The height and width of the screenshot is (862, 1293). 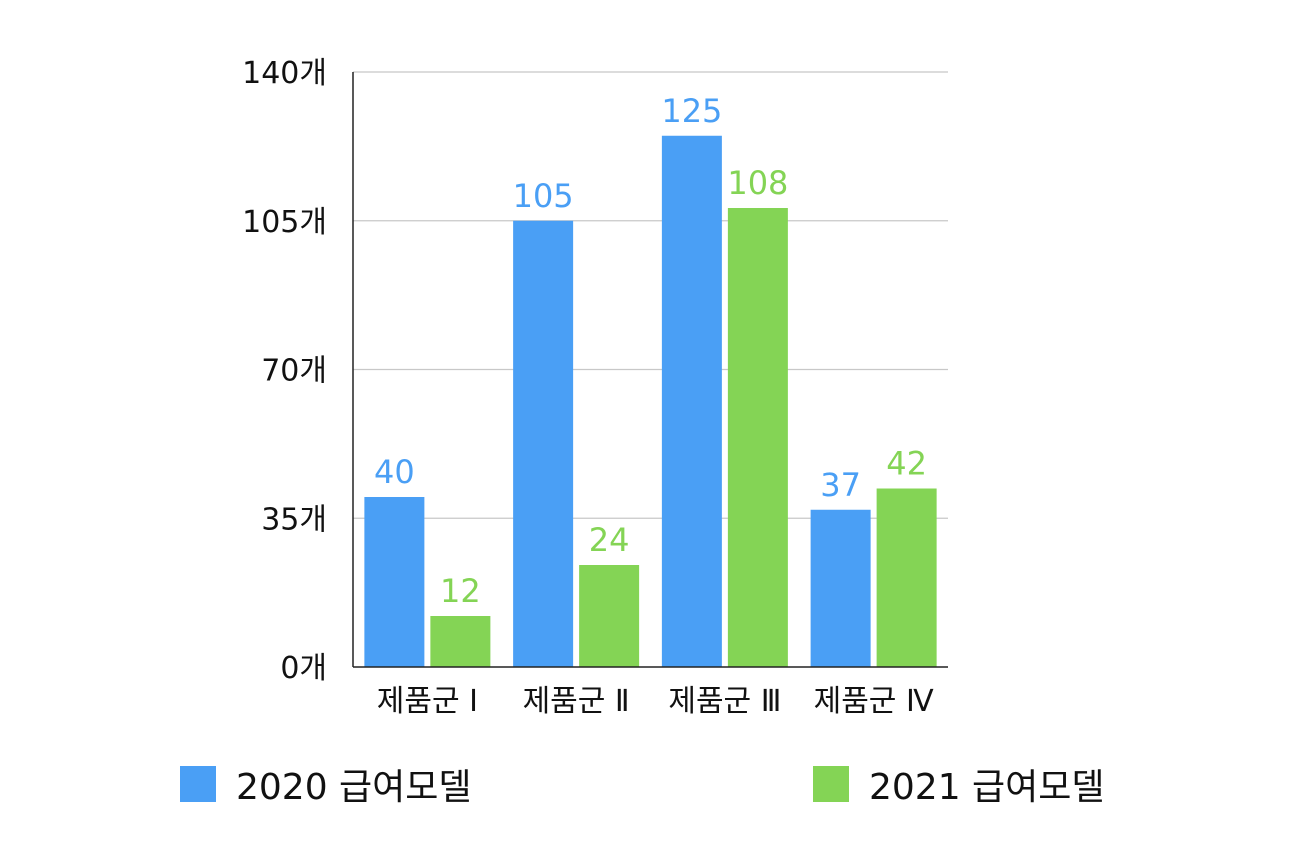 I want to click on category-label: 제품군 Ⅳ, so click(x=874, y=701).